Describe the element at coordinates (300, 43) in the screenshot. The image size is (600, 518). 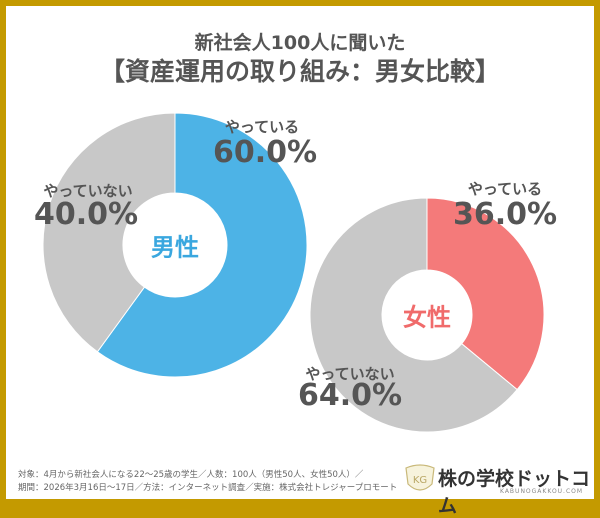
I see `subtitle: 新社会人100人に聞いた` at that location.